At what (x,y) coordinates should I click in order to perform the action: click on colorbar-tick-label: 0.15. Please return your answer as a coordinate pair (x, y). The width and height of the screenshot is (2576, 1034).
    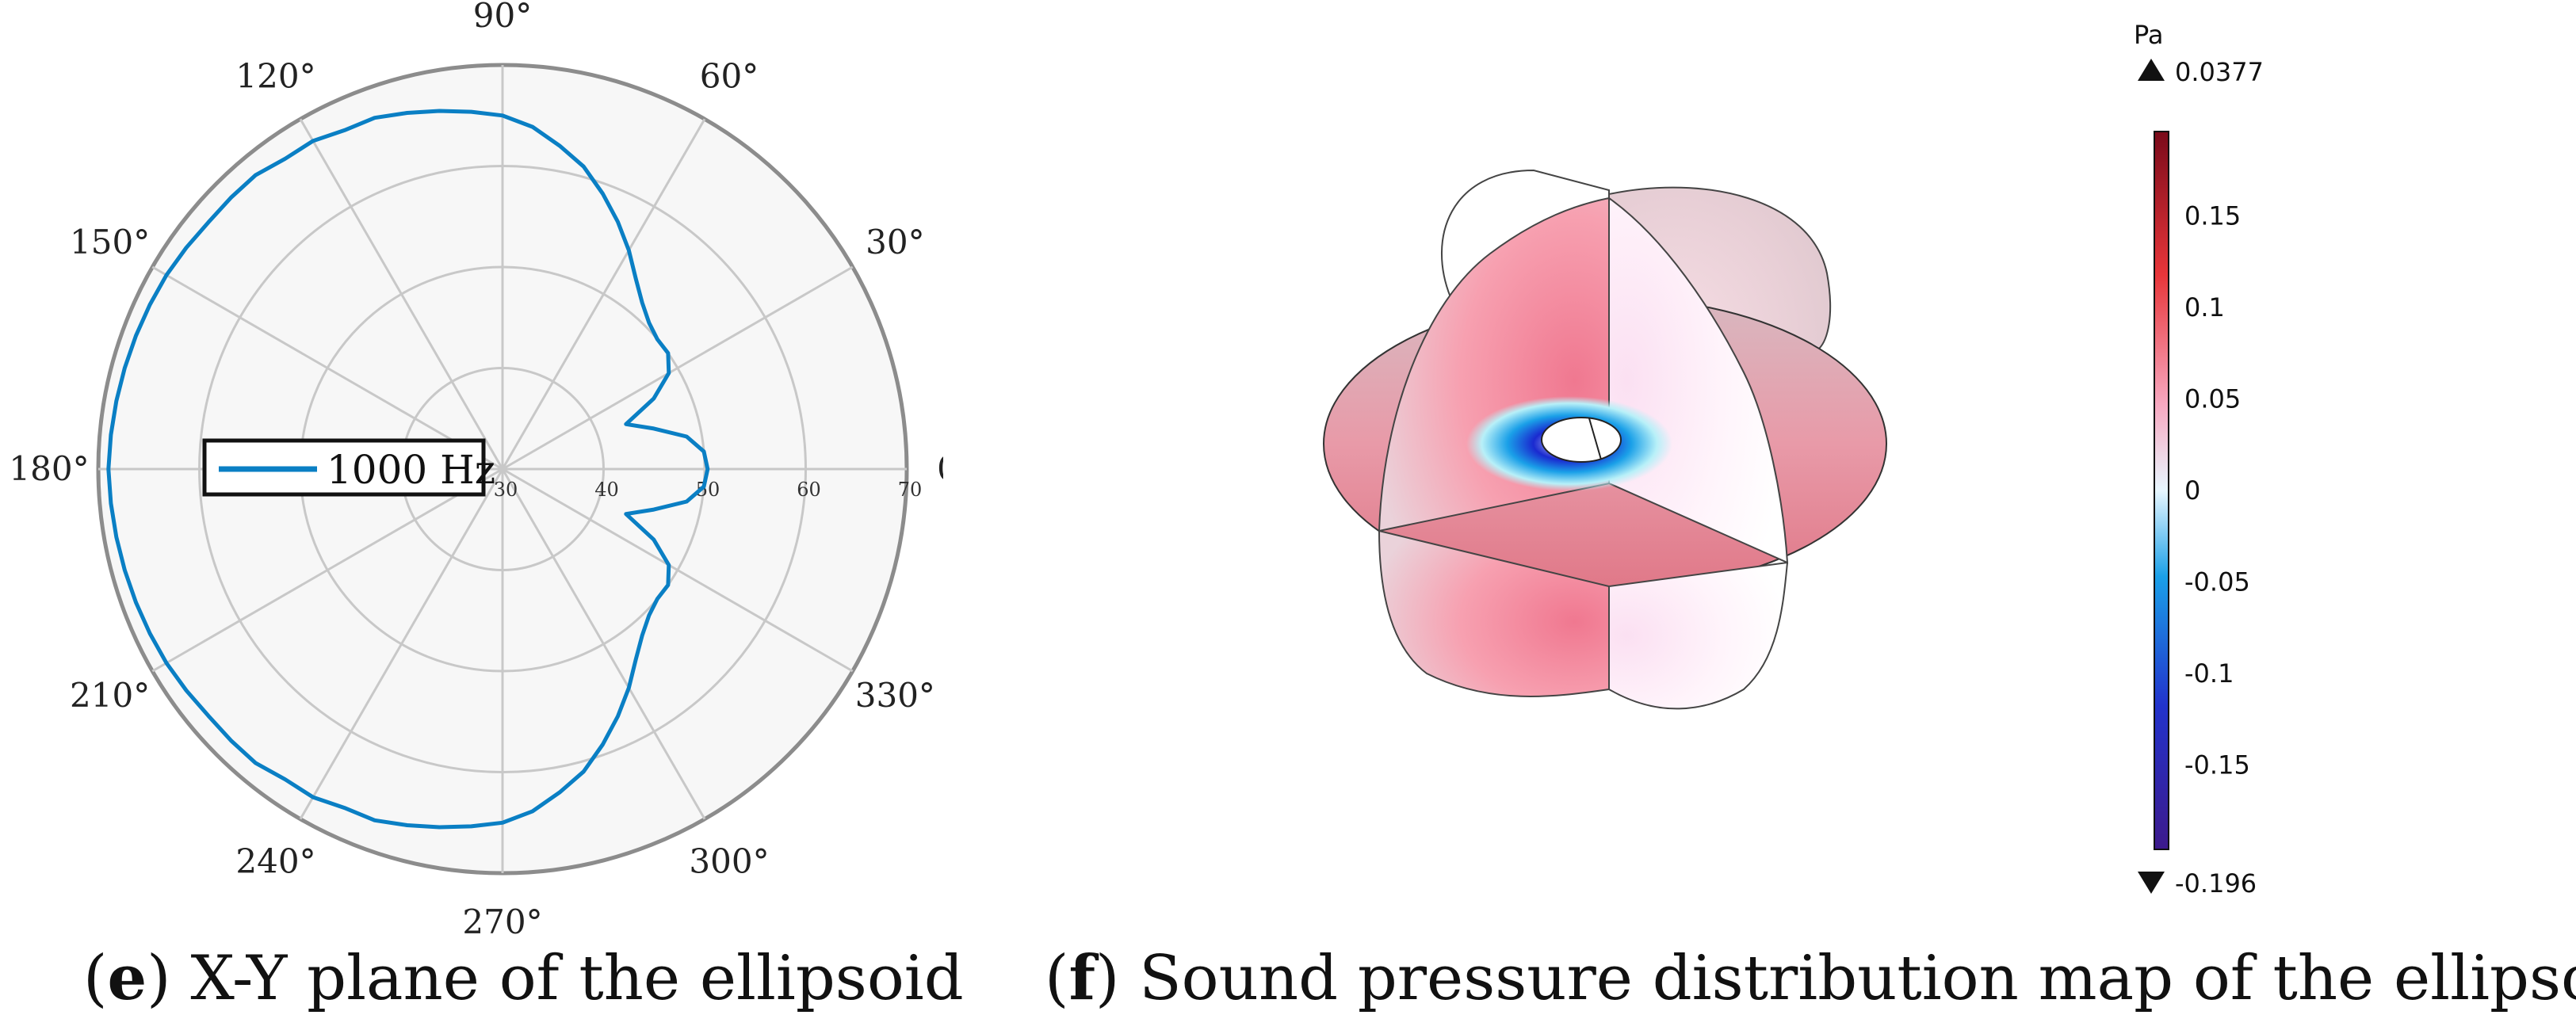
    Looking at the image, I should click on (2212, 215).